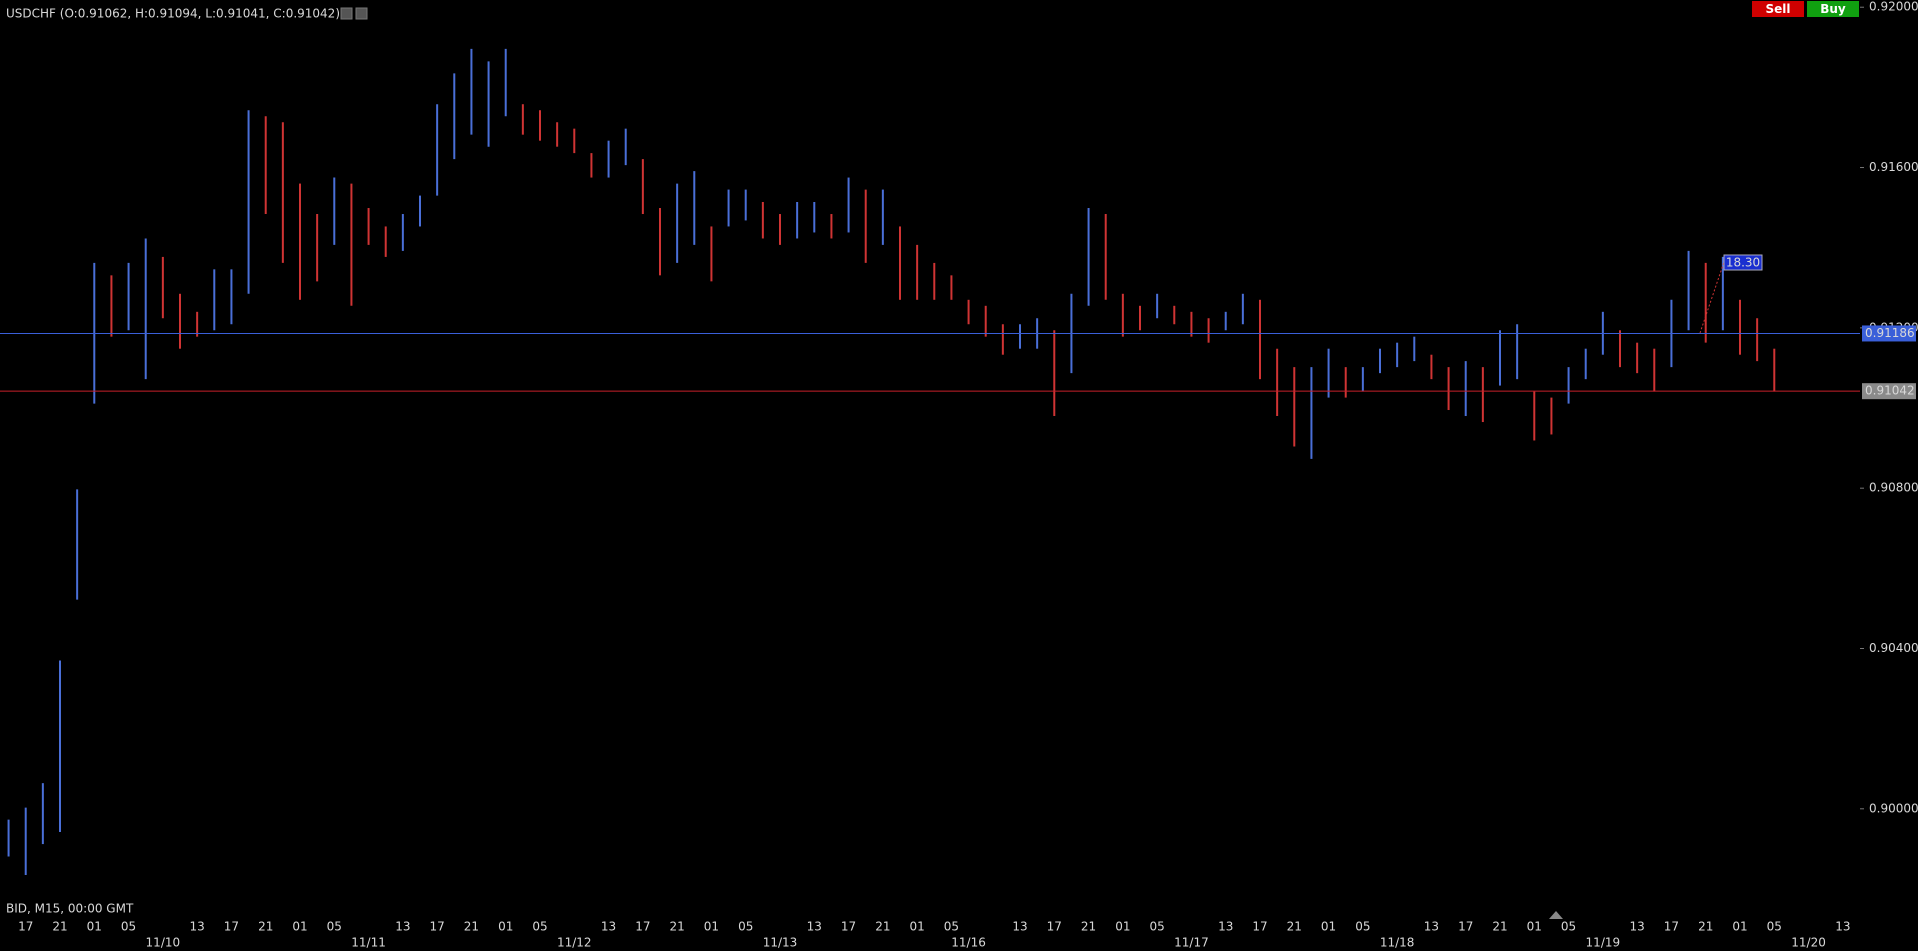  I want to click on buy-button: Buy, so click(1833, 9).